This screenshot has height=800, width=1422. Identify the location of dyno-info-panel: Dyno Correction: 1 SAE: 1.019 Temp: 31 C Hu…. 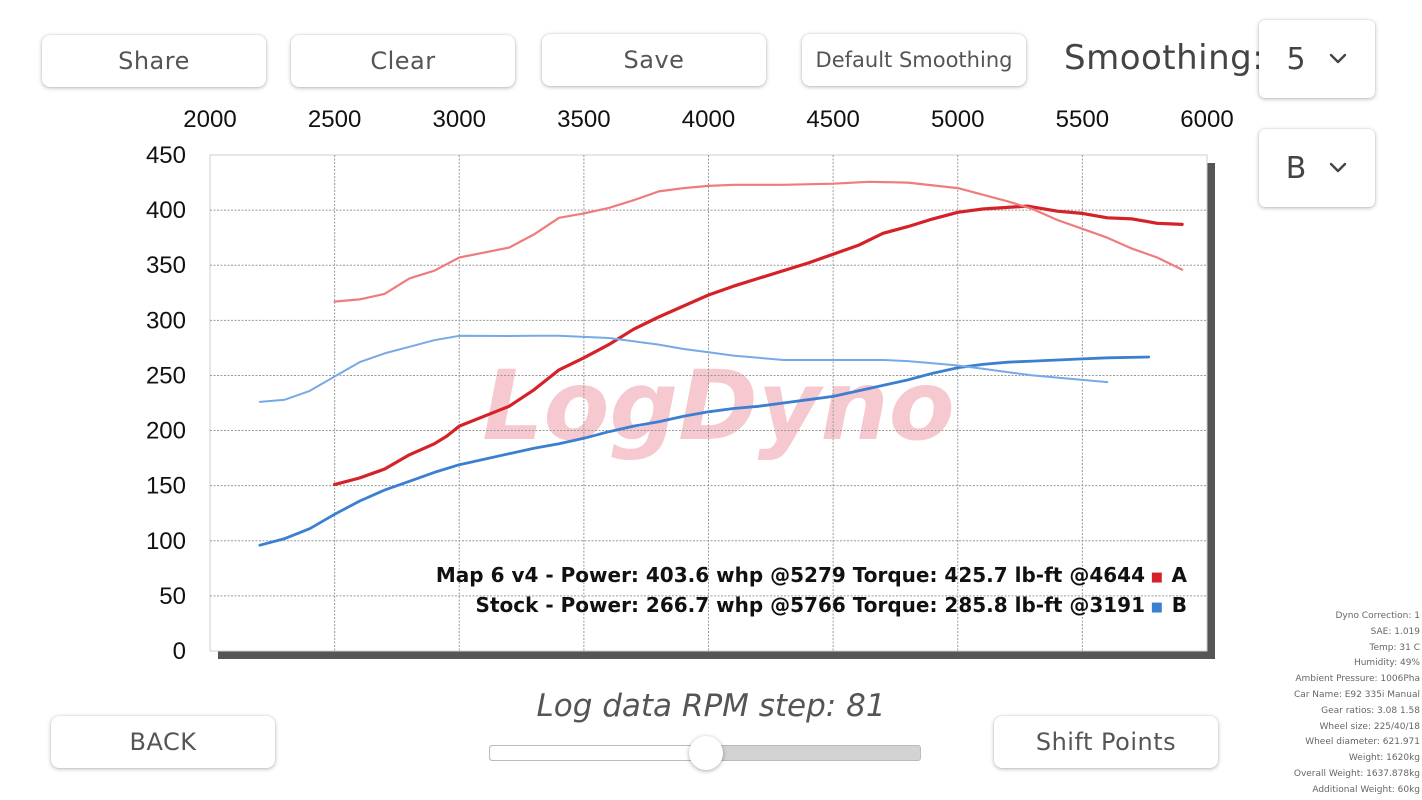
(1357, 704).